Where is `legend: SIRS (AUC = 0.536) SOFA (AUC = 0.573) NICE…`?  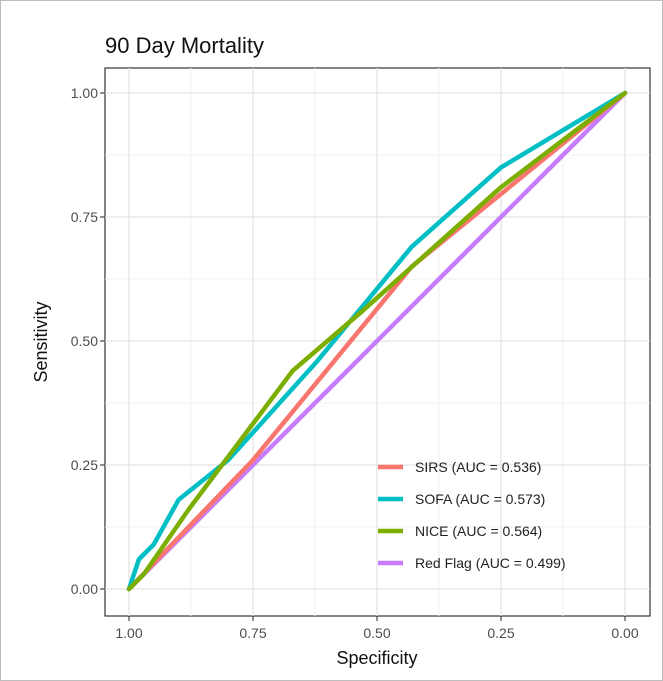 legend: SIRS (AUC = 0.536) SOFA (AUC = 0.573) NICE… is located at coordinates (472, 515).